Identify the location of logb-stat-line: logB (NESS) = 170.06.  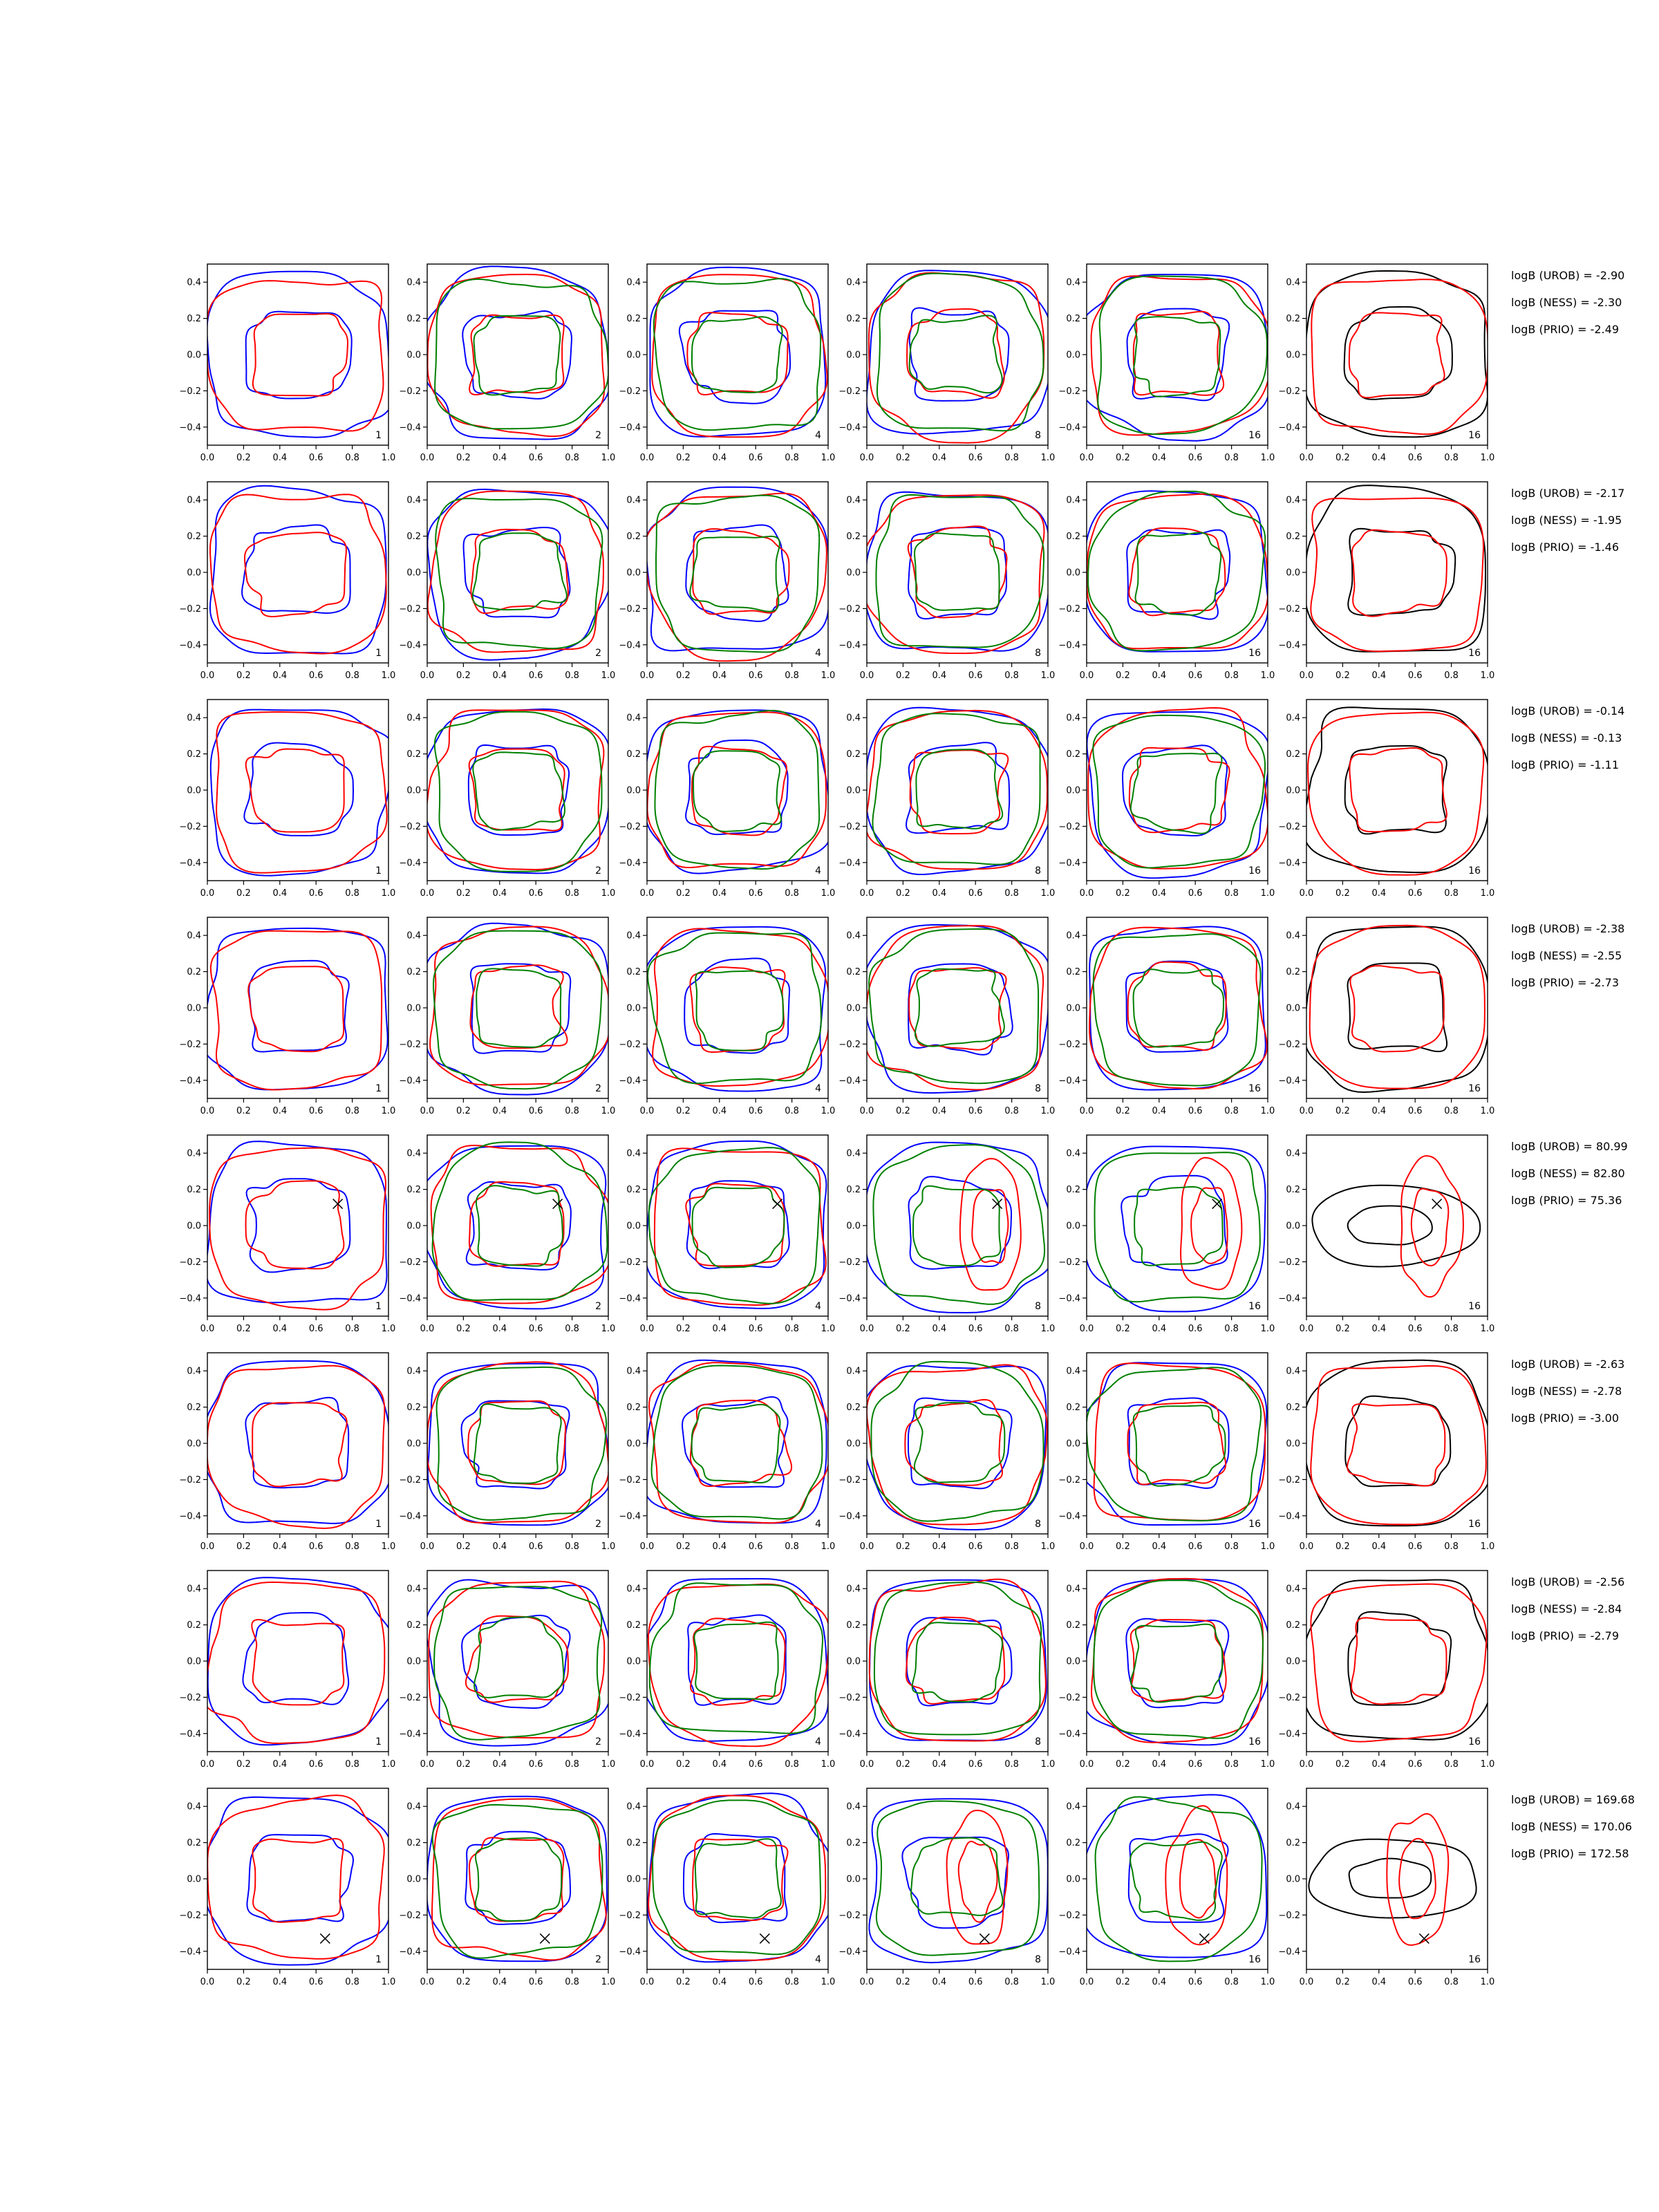
(1572, 1826).